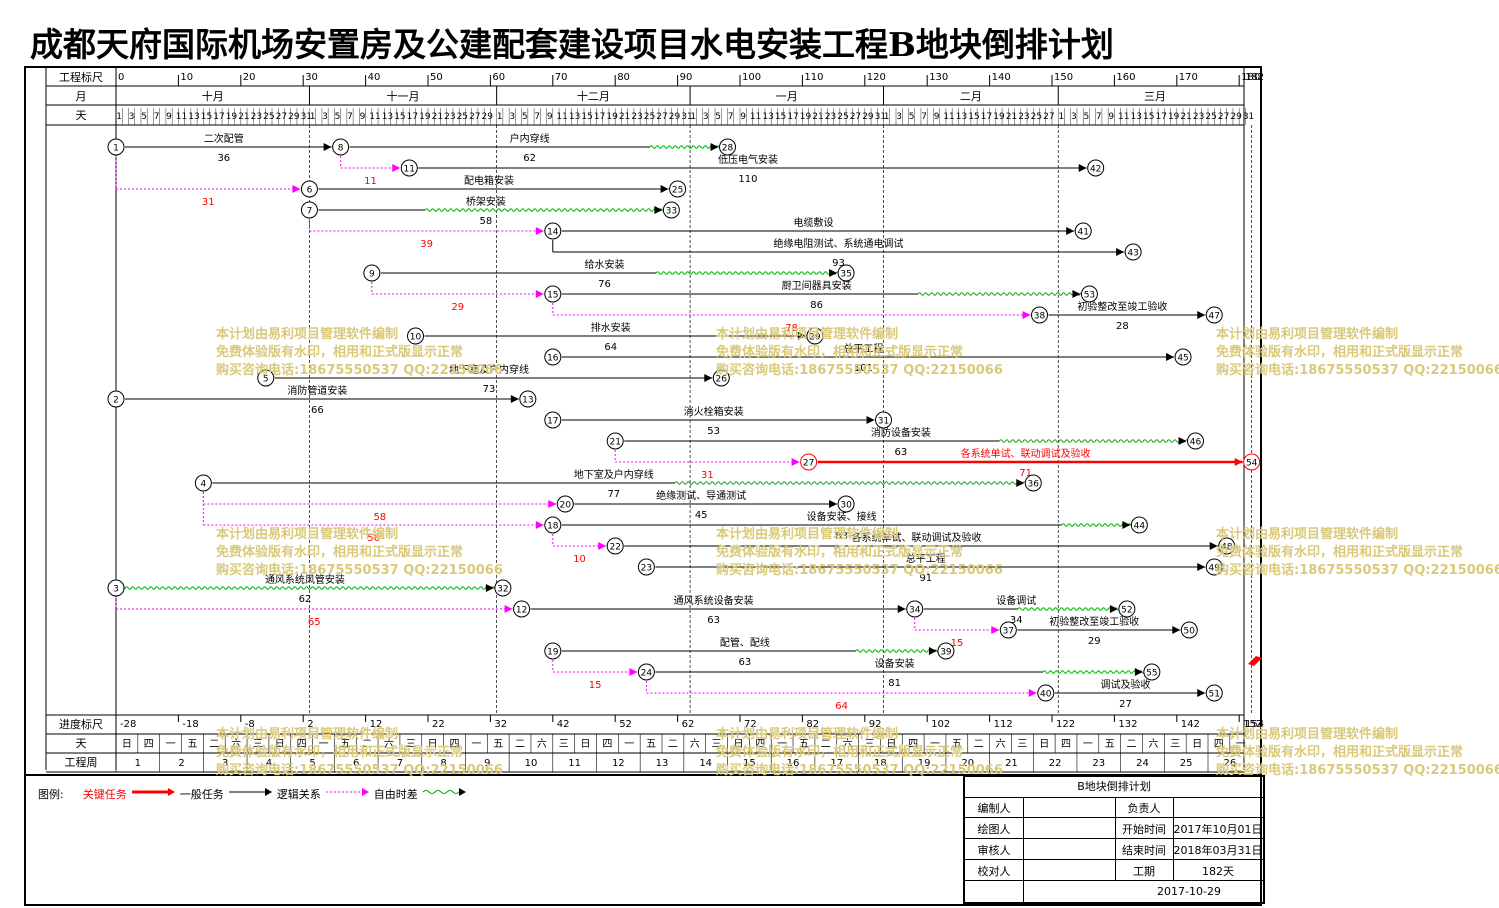 The image size is (1499, 908). What do you see at coordinates (604, 284) in the screenshot?
I see `task-duration: 76` at bounding box center [604, 284].